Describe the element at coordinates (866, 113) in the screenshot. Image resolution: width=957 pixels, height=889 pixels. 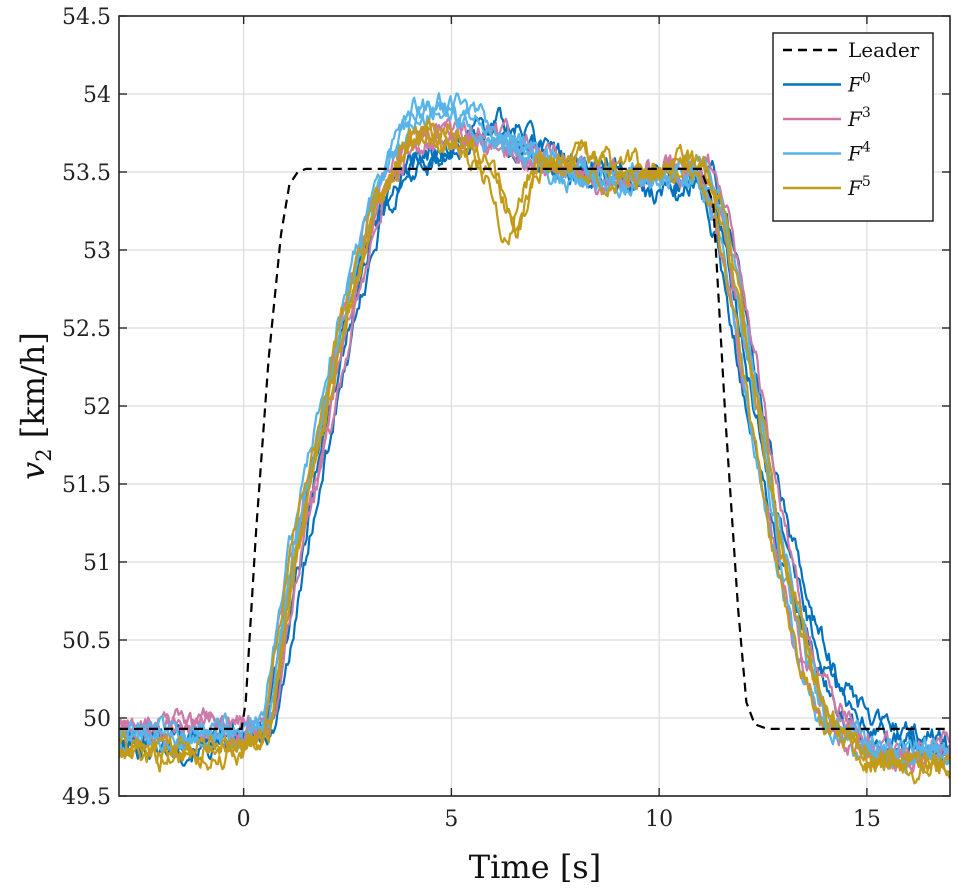
I see `legend-superscript: 3` at that location.